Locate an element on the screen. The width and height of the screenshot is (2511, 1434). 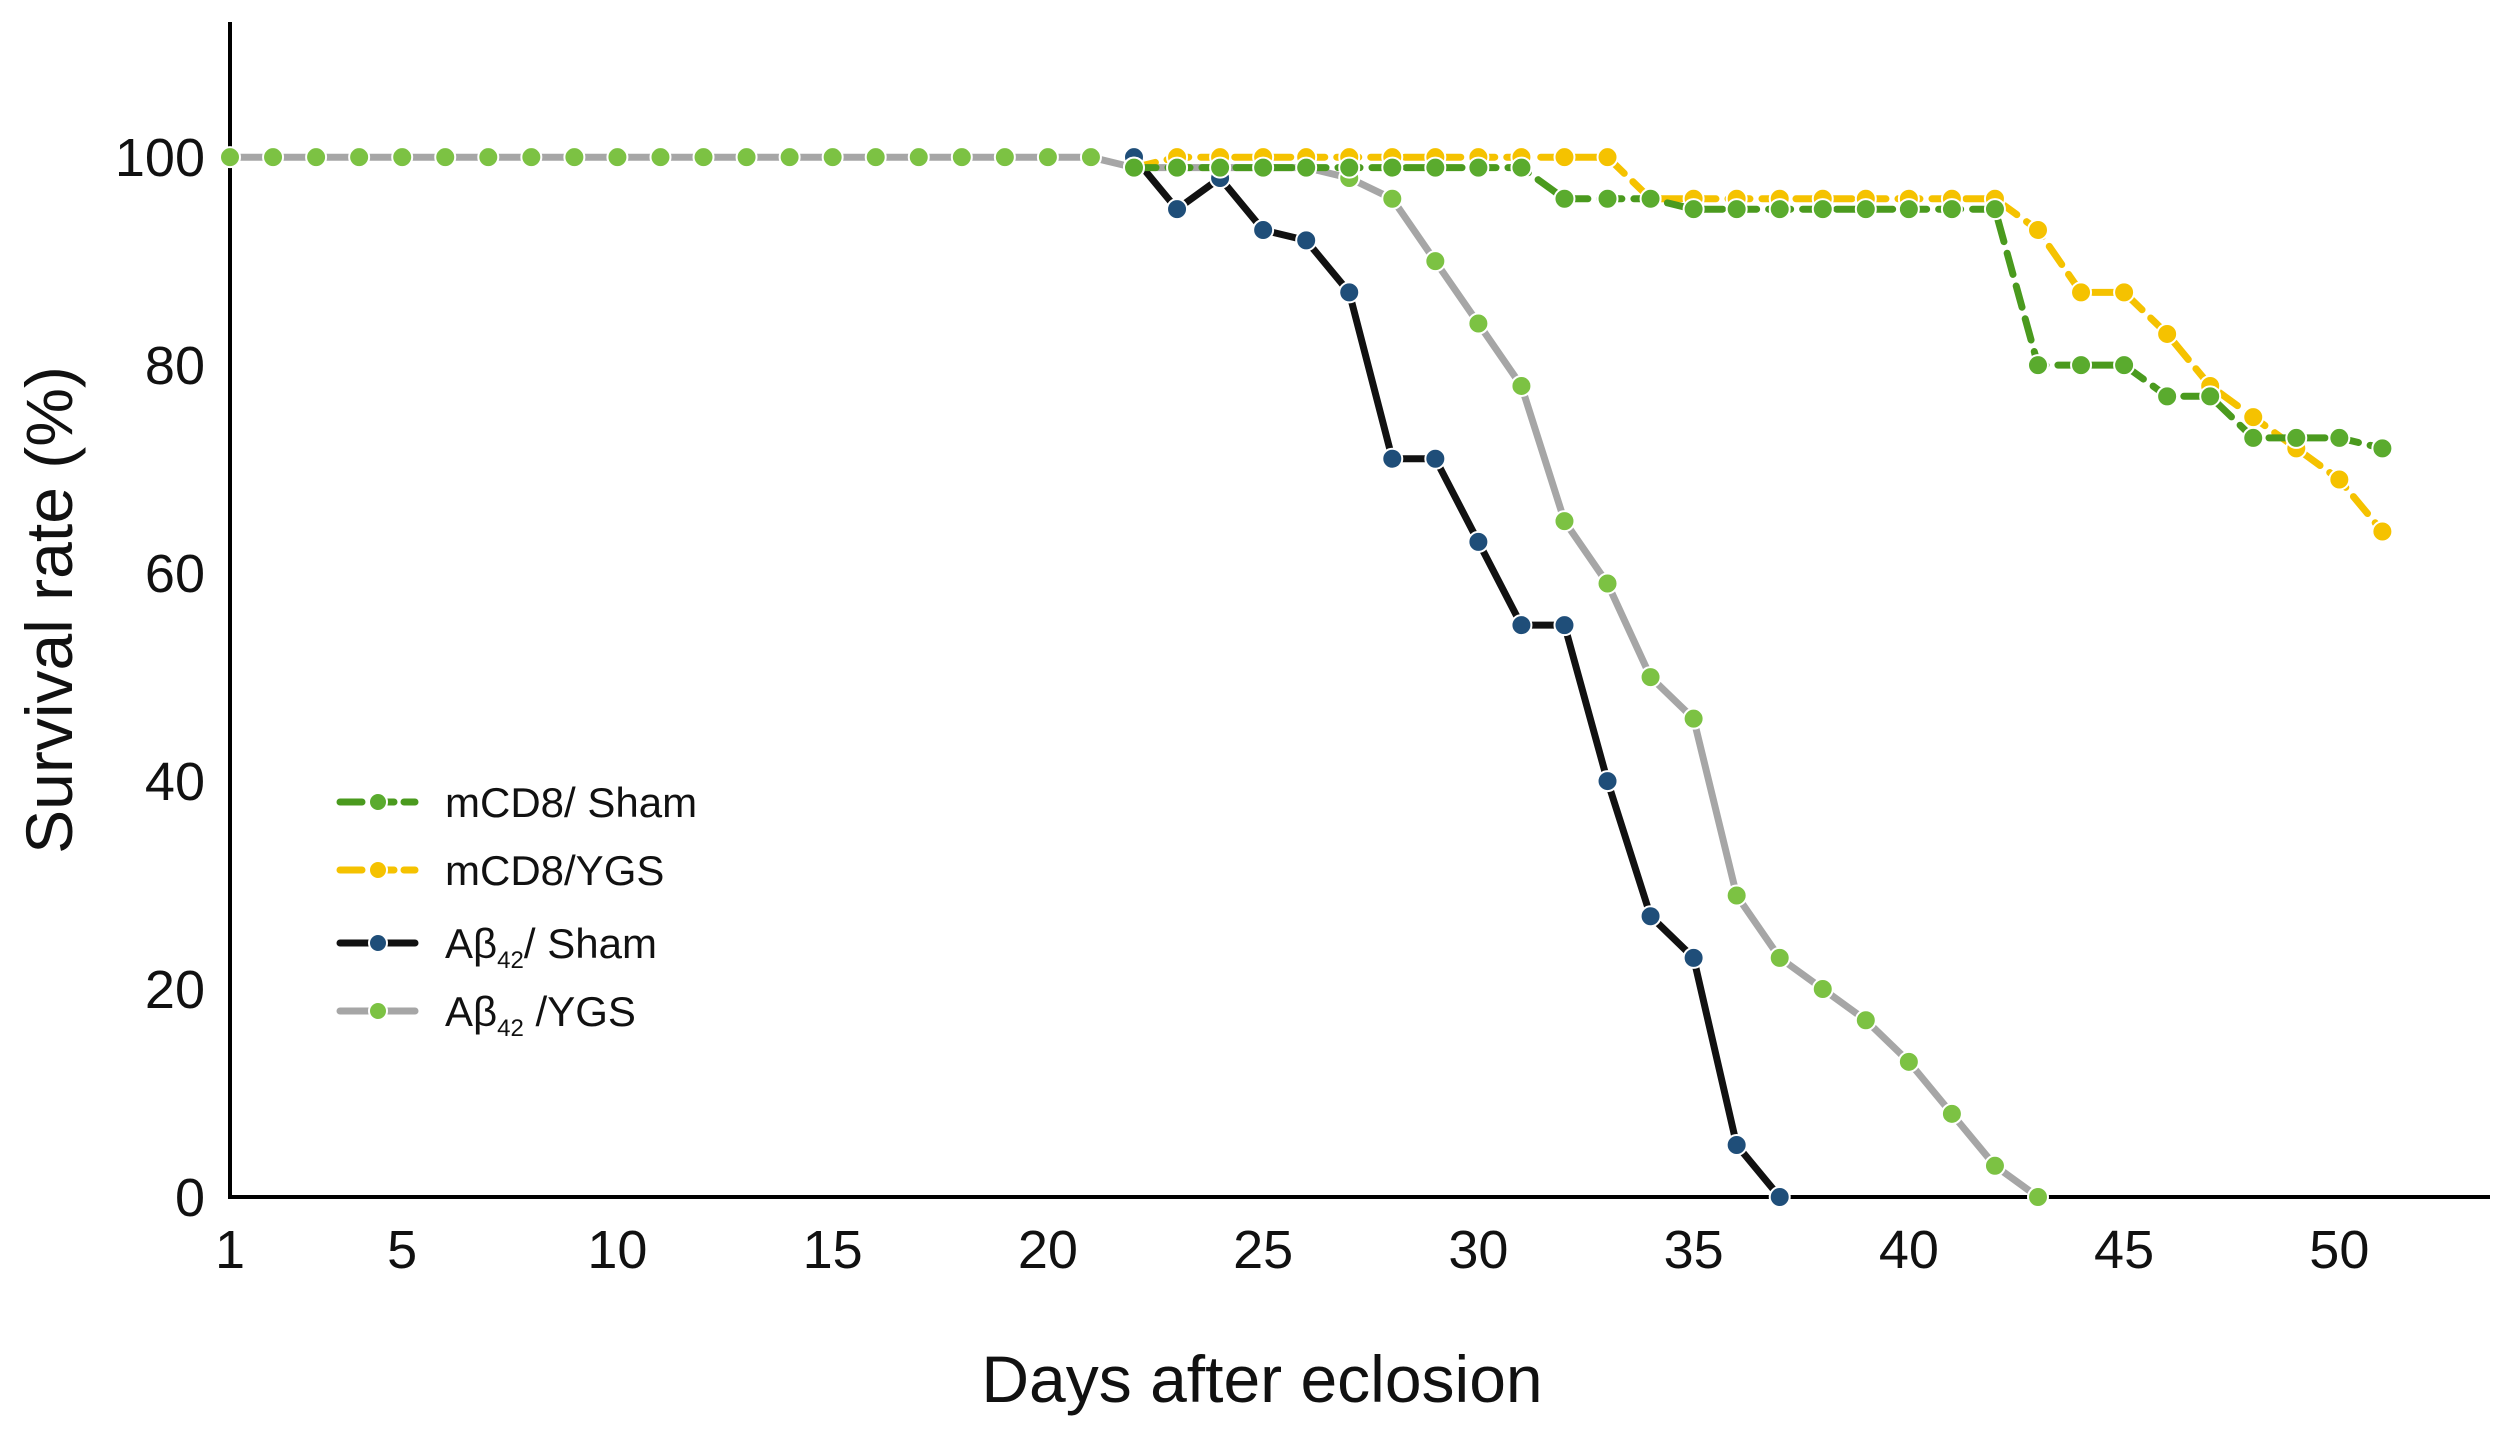
legend-label: mCD8/ Sham is located at coordinates (571, 802).